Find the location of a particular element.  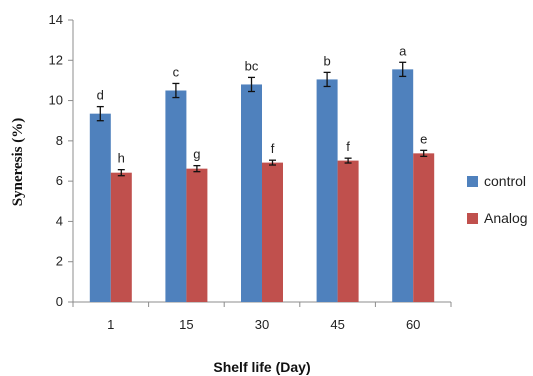

y-axis-title: Syneresis (%) is located at coordinates (18, 162).